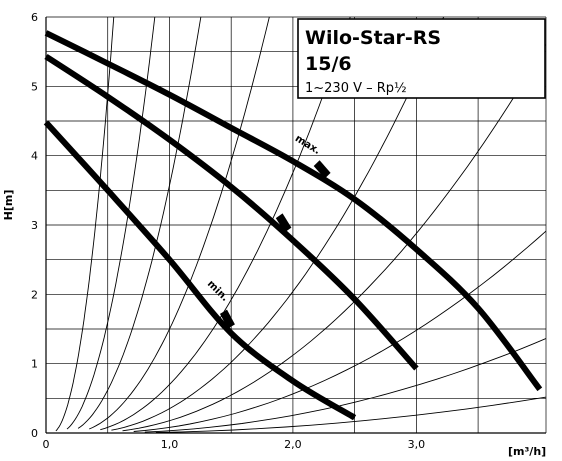  Describe the element at coordinates (268, 231) in the screenshot. I see `curve-markers: max.min.` at that location.